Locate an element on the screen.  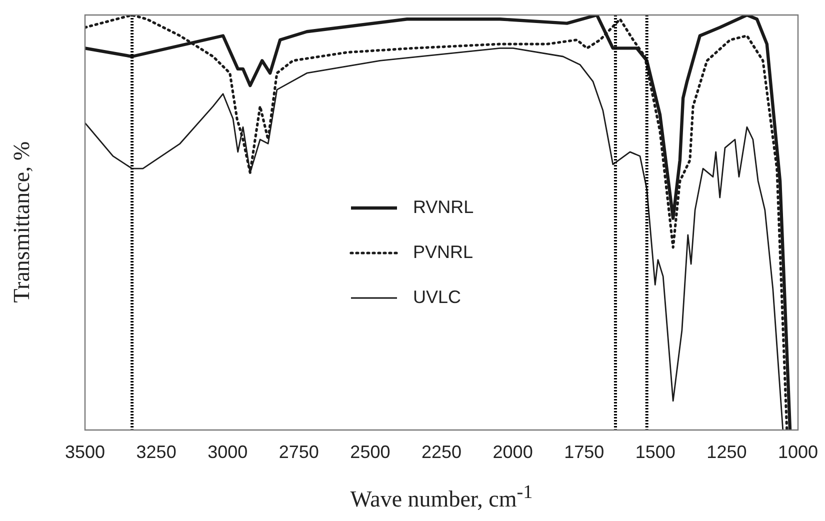
x-tick-label: 3500 is located at coordinates (85, 452).